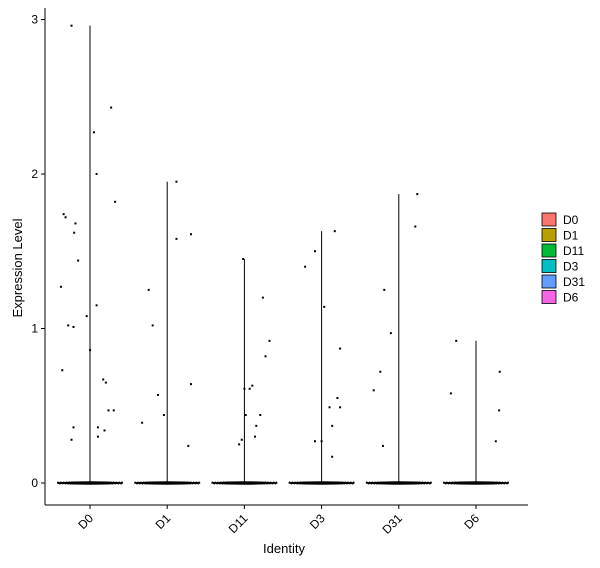  What do you see at coordinates (244, 371) in the screenshot?
I see `violin-d11` at bounding box center [244, 371].